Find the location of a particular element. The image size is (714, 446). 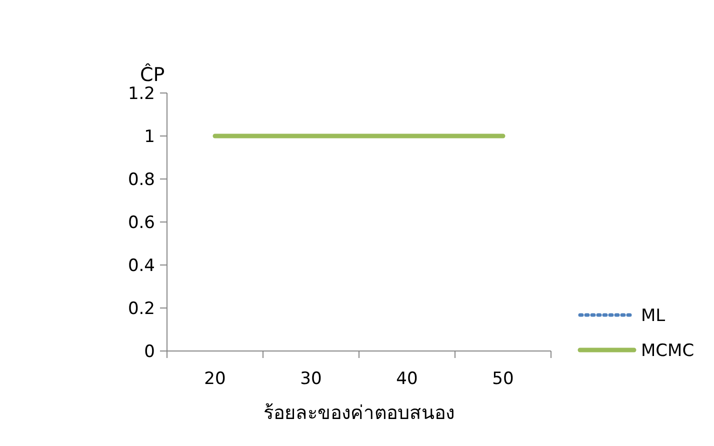

x-tick-label: 50 is located at coordinates (503, 379).